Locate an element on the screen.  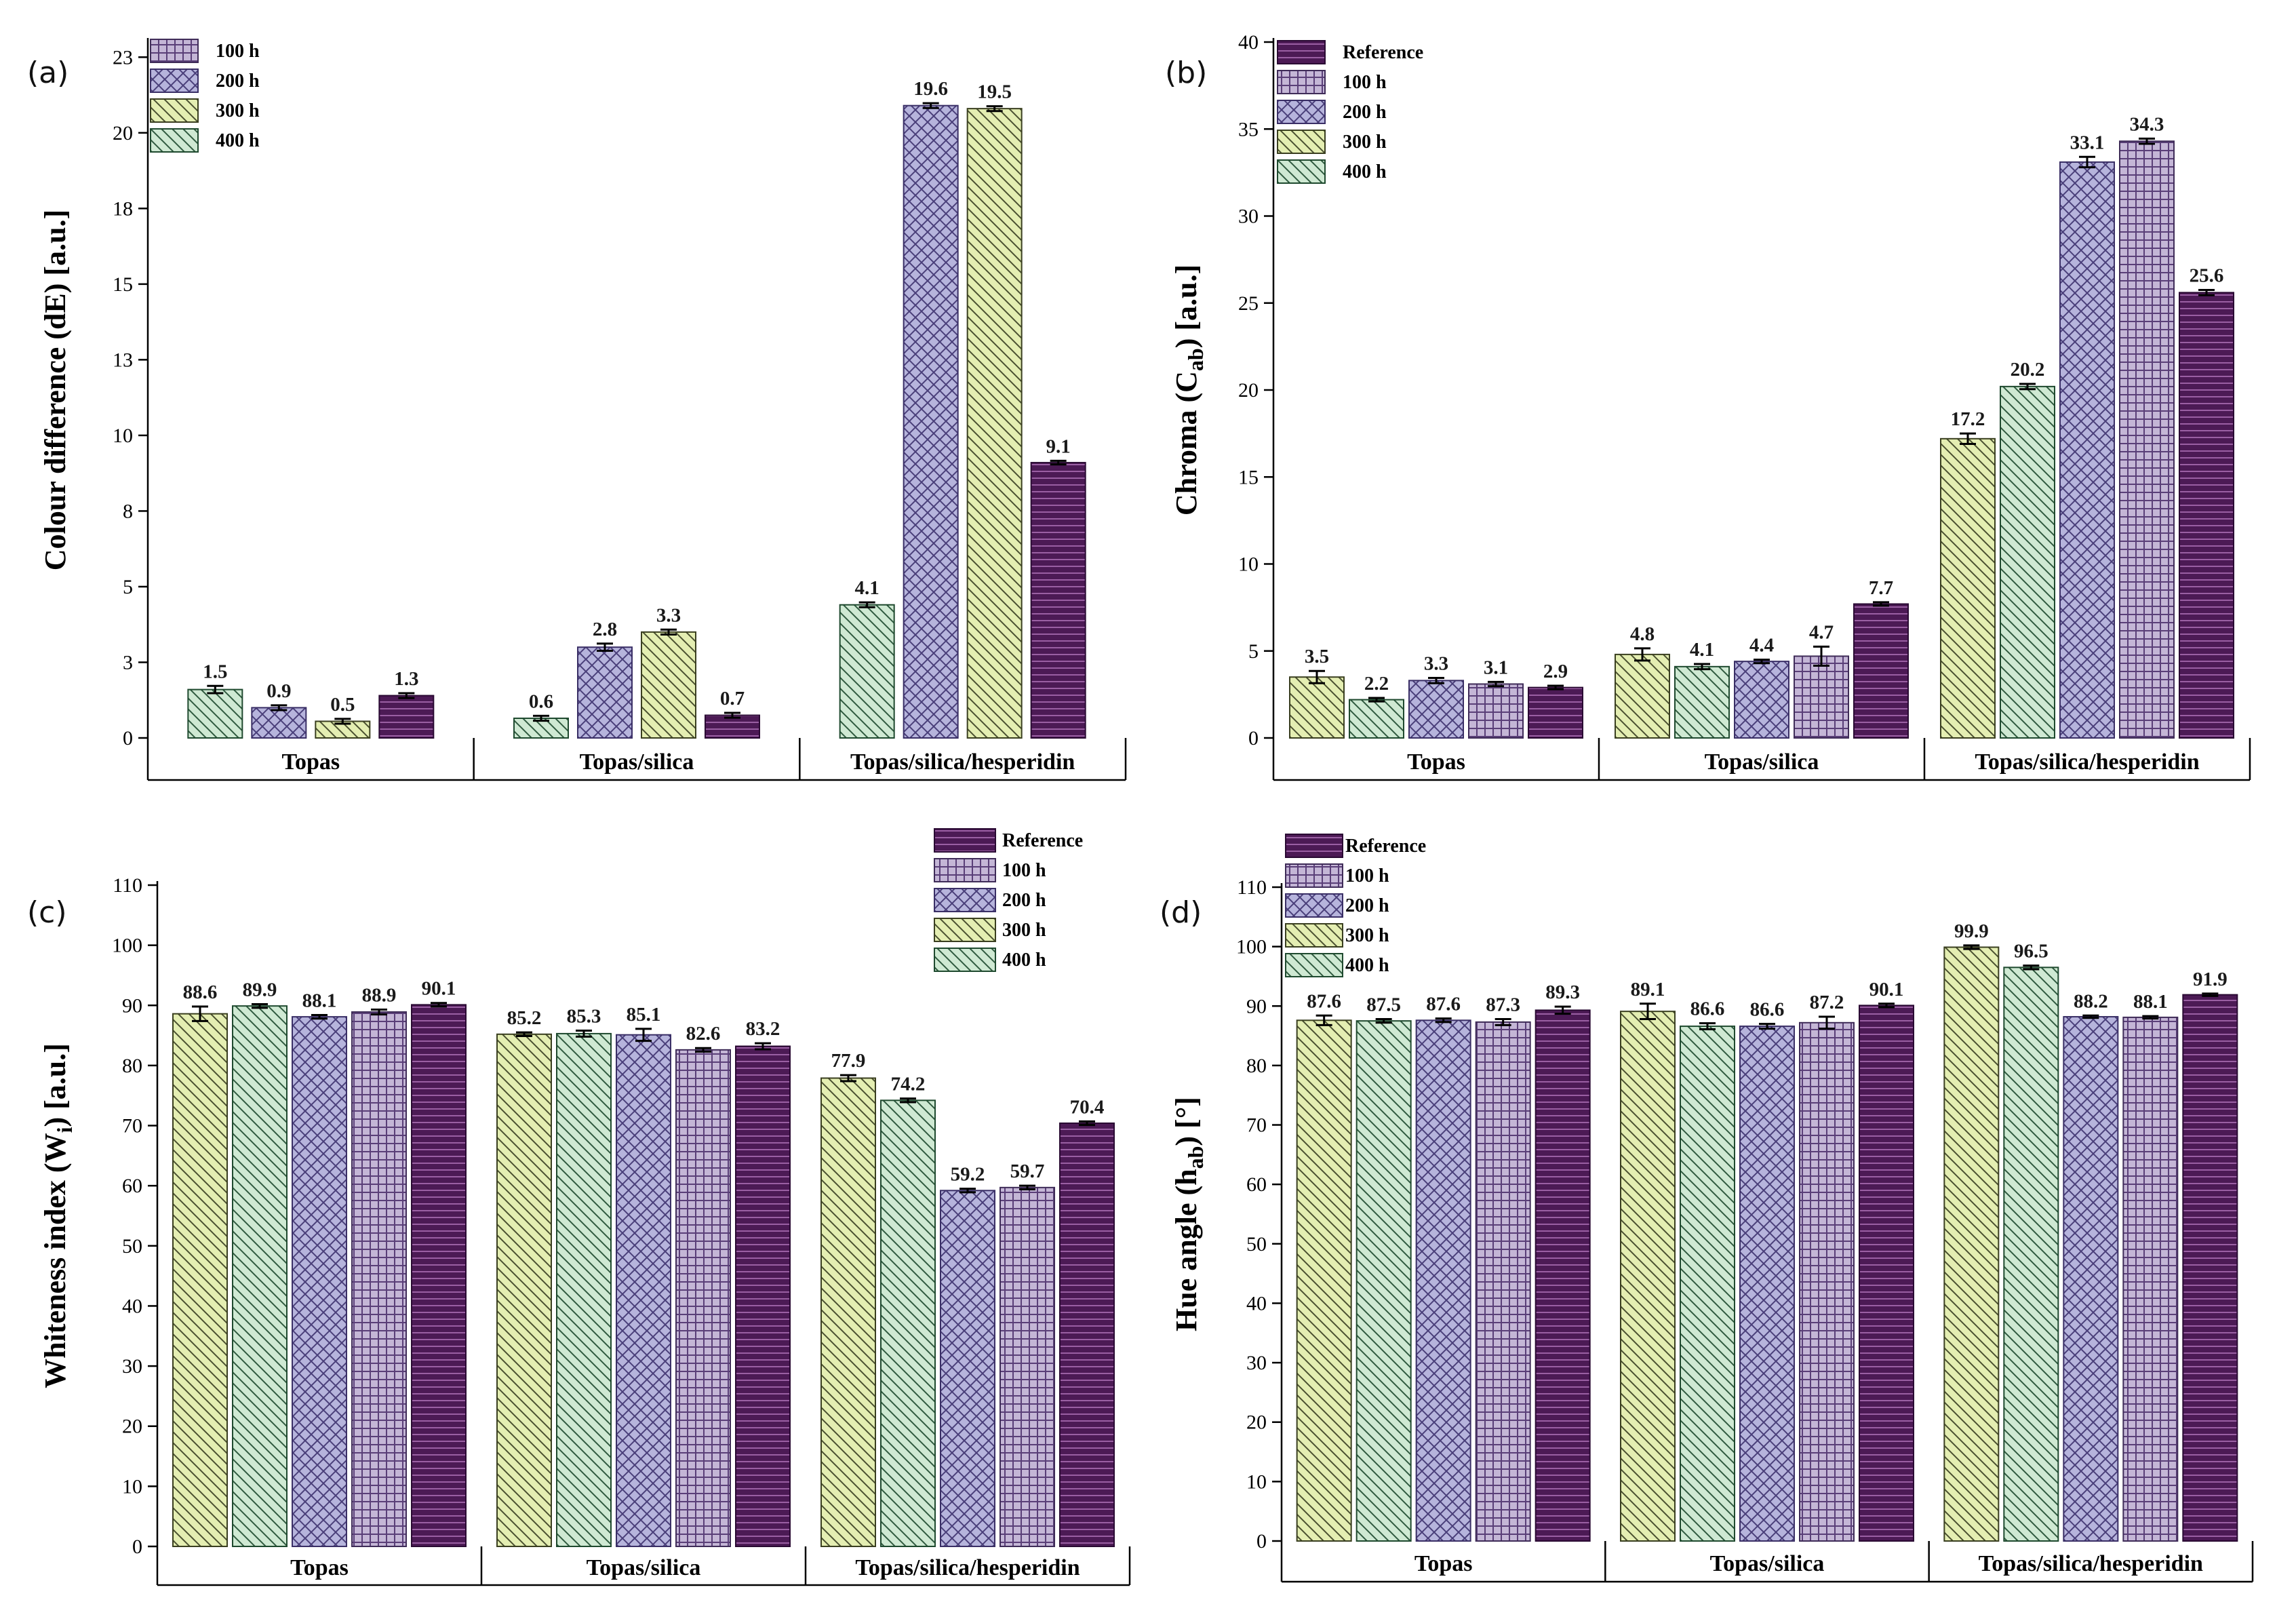
bar-value-label: 59.7 is located at coordinates (1027, 1171).